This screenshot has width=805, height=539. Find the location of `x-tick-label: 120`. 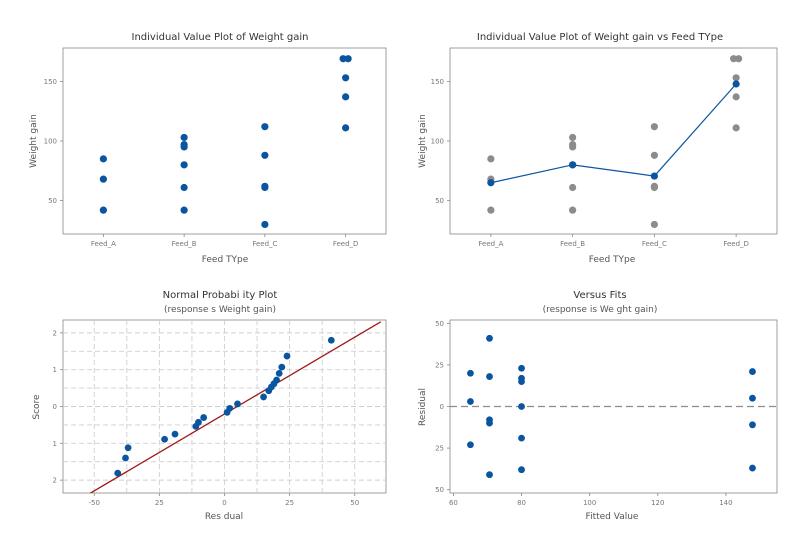

x-tick-label: 120 is located at coordinates (657, 503).